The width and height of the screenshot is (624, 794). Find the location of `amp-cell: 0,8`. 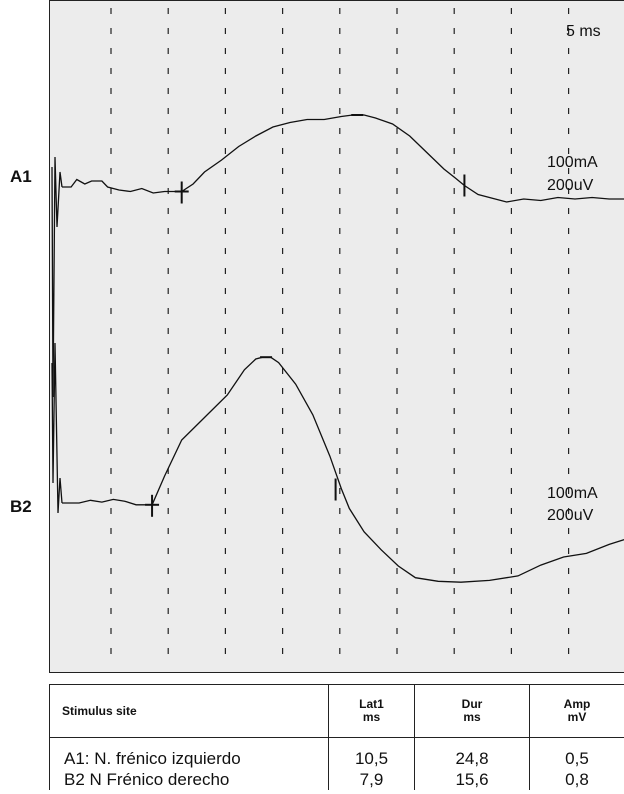

amp-cell: 0,8 is located at coordinates (576, 779).